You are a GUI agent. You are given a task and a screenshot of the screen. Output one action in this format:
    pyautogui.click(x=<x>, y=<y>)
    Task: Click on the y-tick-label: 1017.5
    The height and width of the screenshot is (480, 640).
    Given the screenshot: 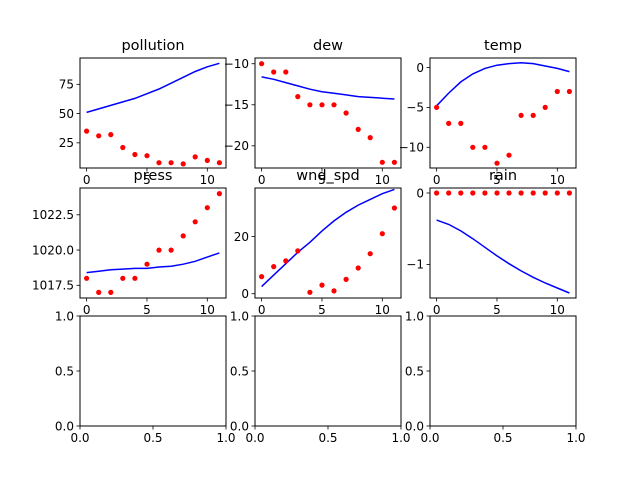 What is the action you would take?
    pyautogui.click(x=53, y=286)
    